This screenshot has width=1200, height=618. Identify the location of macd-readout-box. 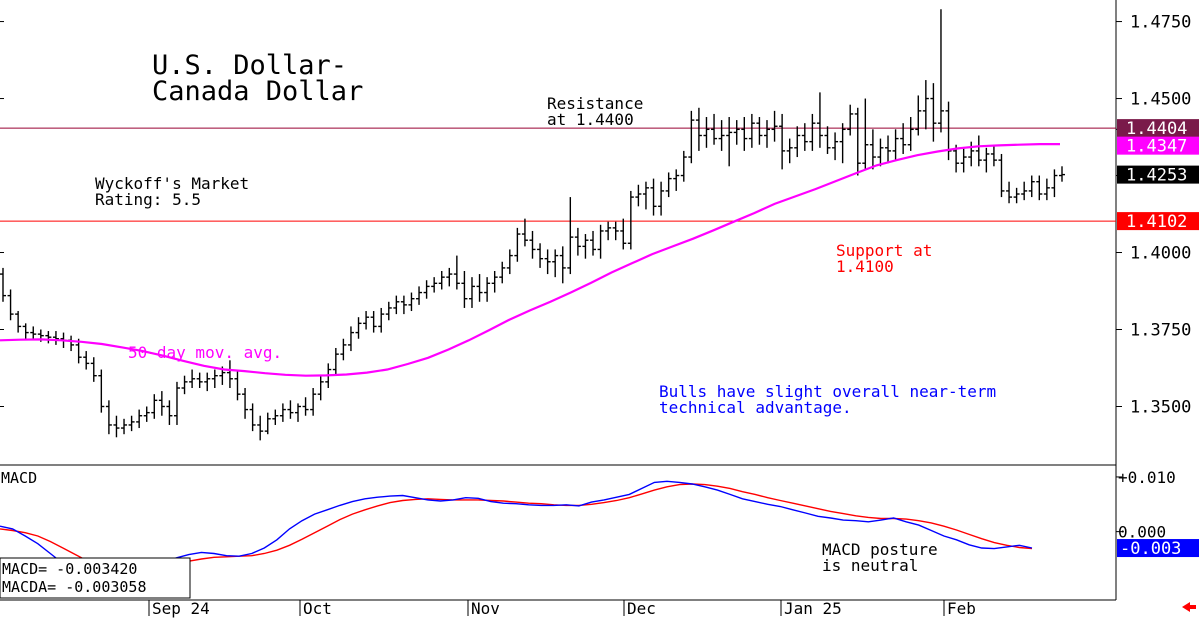
(95, 578).